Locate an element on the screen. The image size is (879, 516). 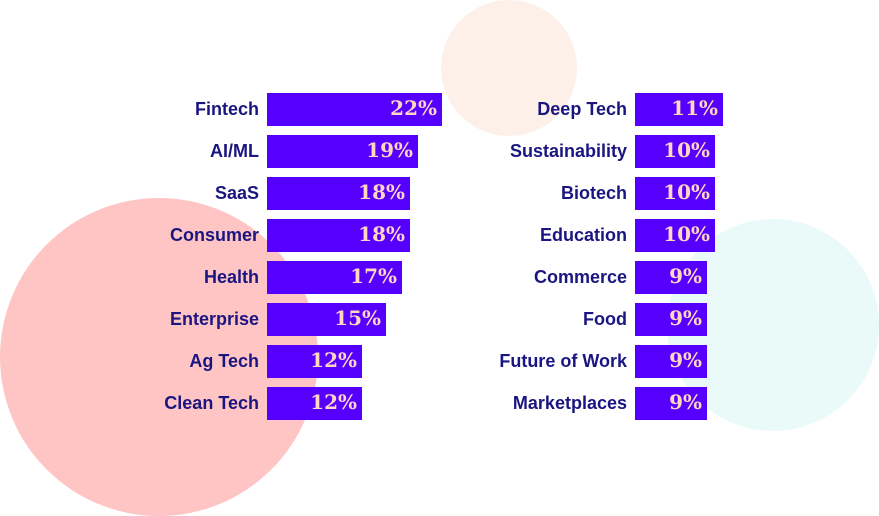
bar-row-consumer: Consumer 18% is located at coordinates (225, 235).